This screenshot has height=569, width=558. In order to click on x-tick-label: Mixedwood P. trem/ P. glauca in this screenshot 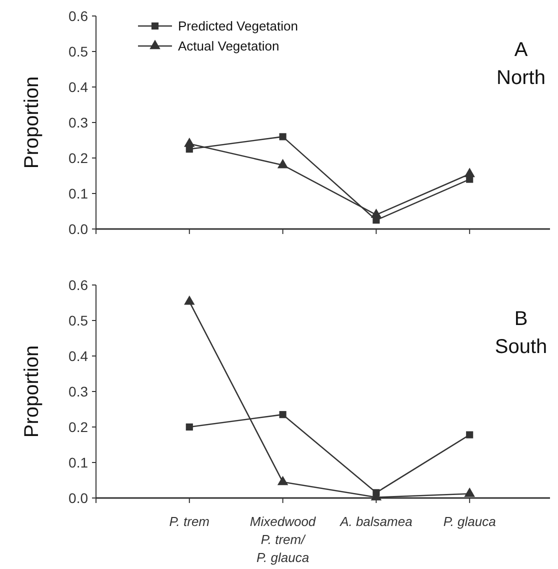, I will do `click(283, 539)`.